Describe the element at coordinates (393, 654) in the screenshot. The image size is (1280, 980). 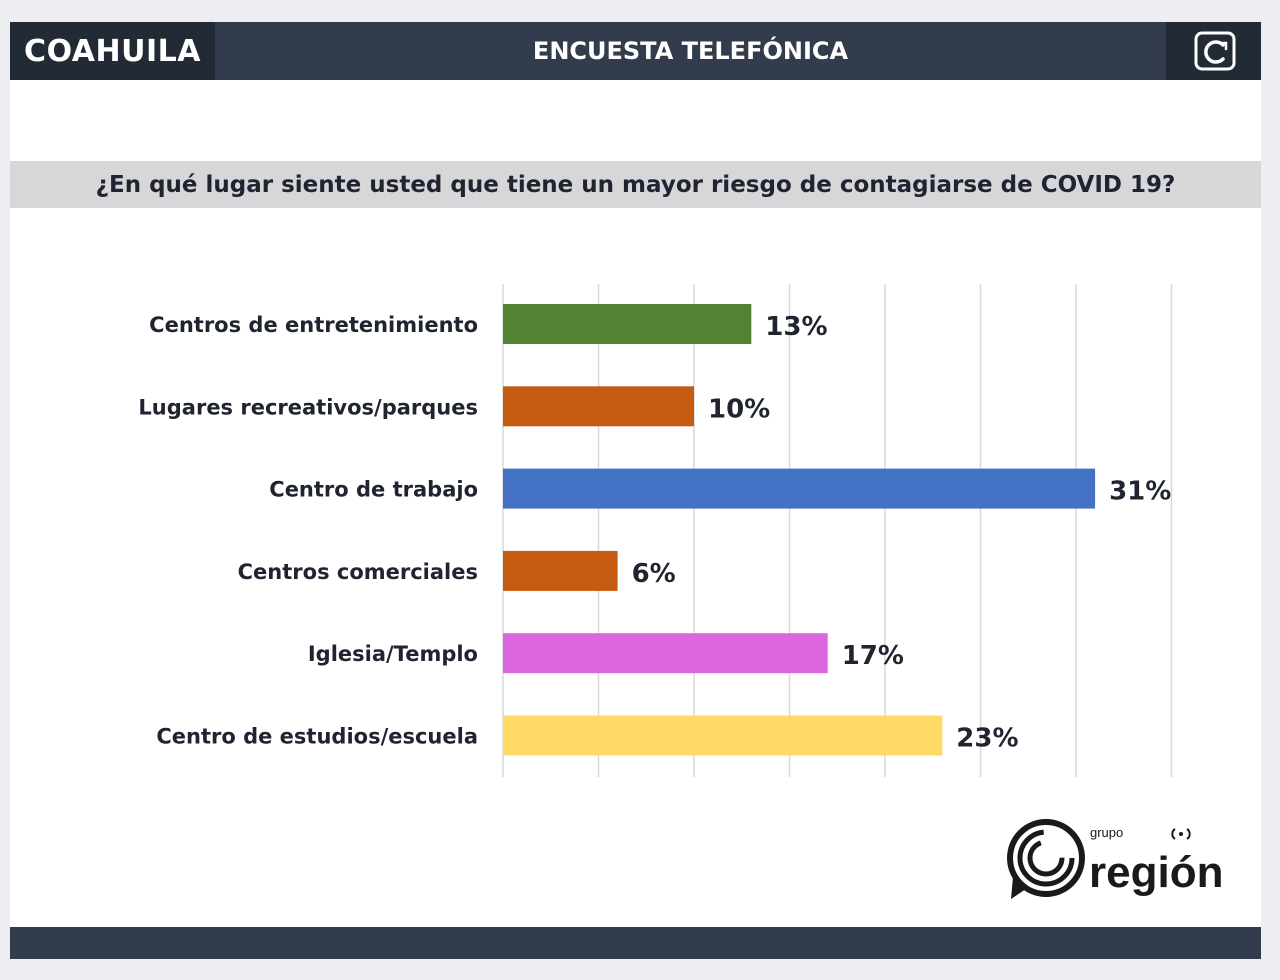
I see `category-label: Iglesia/Templo` at that location.